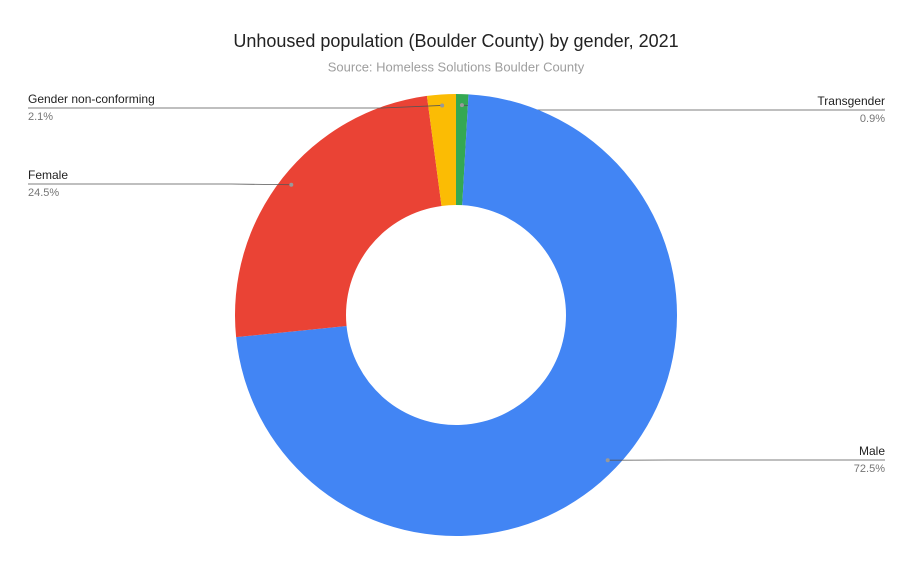  Describe the element at coordinates (48, 175) in the screenshot. I see `legend-label: Female` at that location.